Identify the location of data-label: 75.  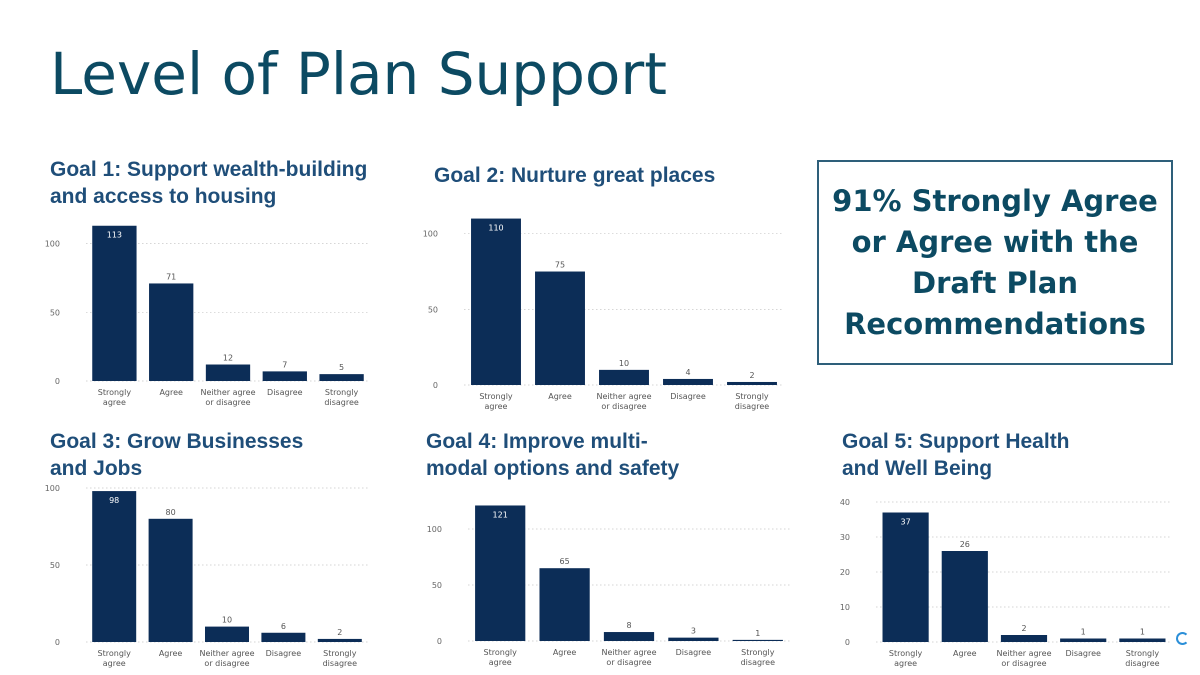
(560, 265).